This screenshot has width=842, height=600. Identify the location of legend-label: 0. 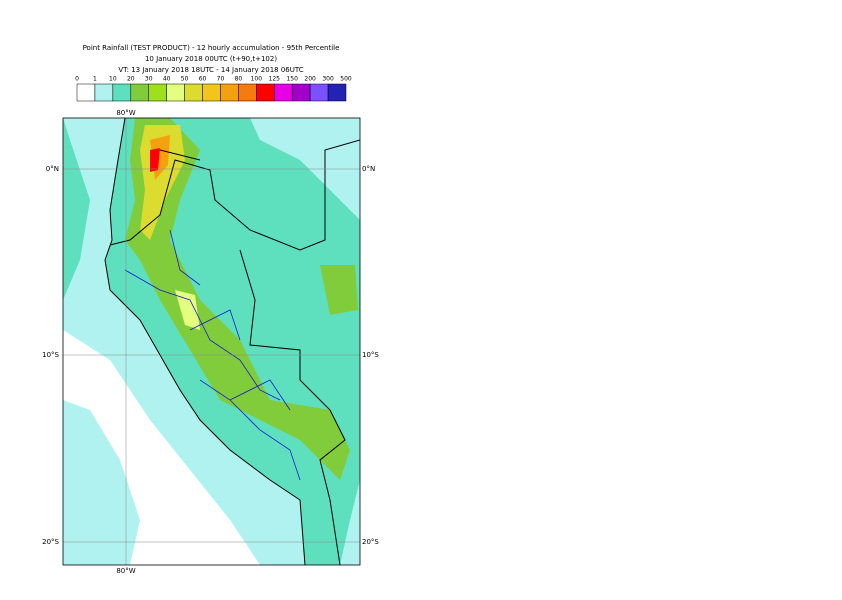
(77, 79).